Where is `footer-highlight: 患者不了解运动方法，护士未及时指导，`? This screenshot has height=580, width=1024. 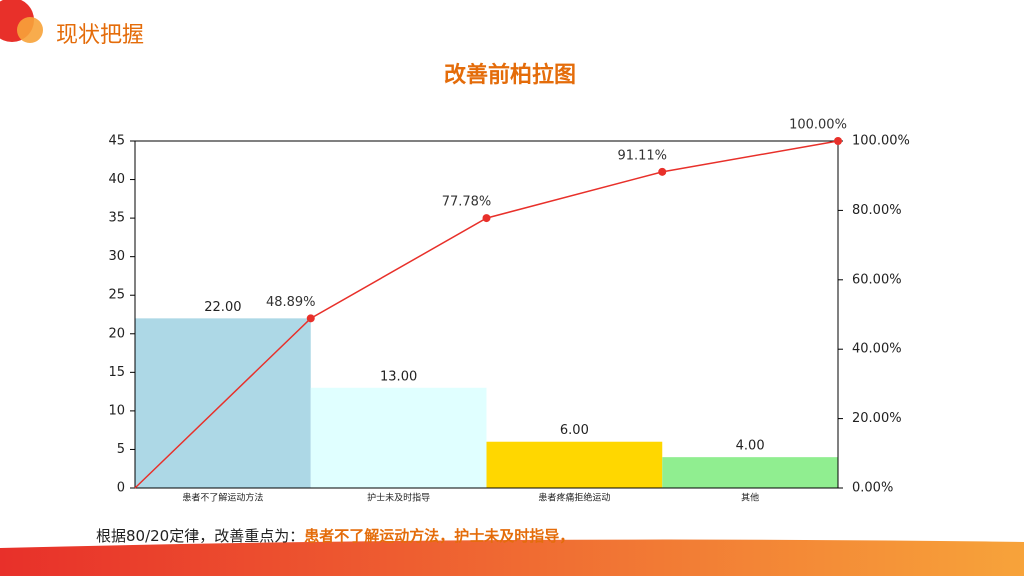
footer-highlight: 患者不了解运动方法，护士未及时指导， is located at coordinates (439, 536).